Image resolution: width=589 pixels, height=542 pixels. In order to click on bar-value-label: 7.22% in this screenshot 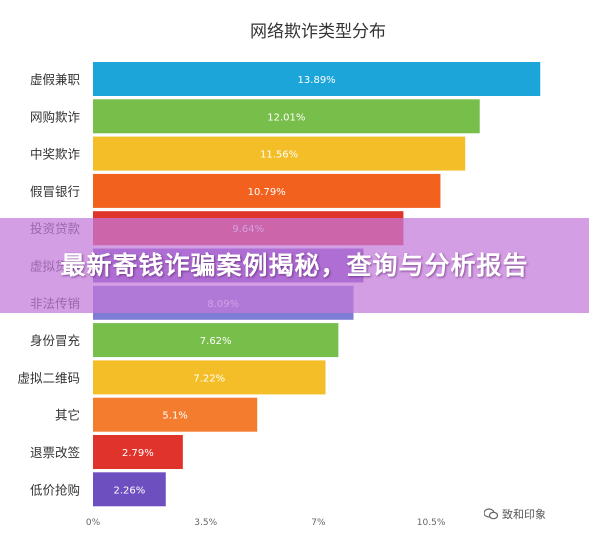, I will do `click(209, 378)`.